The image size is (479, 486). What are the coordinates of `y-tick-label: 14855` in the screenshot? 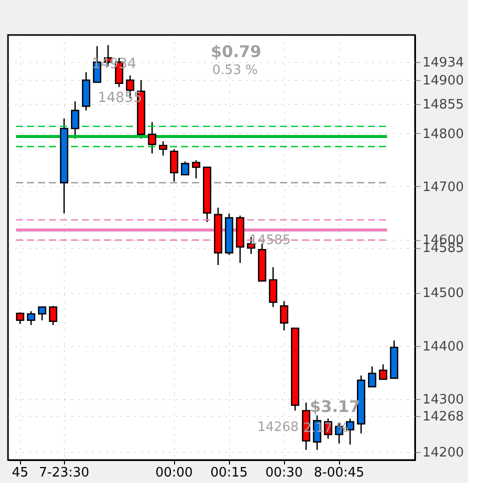 It's located at (443, 105).